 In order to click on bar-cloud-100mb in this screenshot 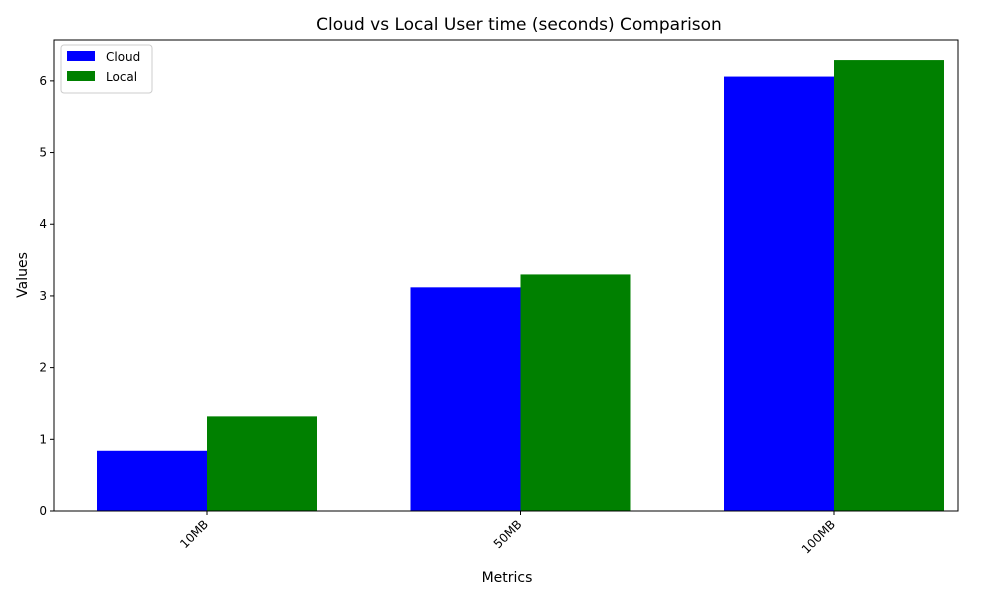, I will do `click(779, 293)`.